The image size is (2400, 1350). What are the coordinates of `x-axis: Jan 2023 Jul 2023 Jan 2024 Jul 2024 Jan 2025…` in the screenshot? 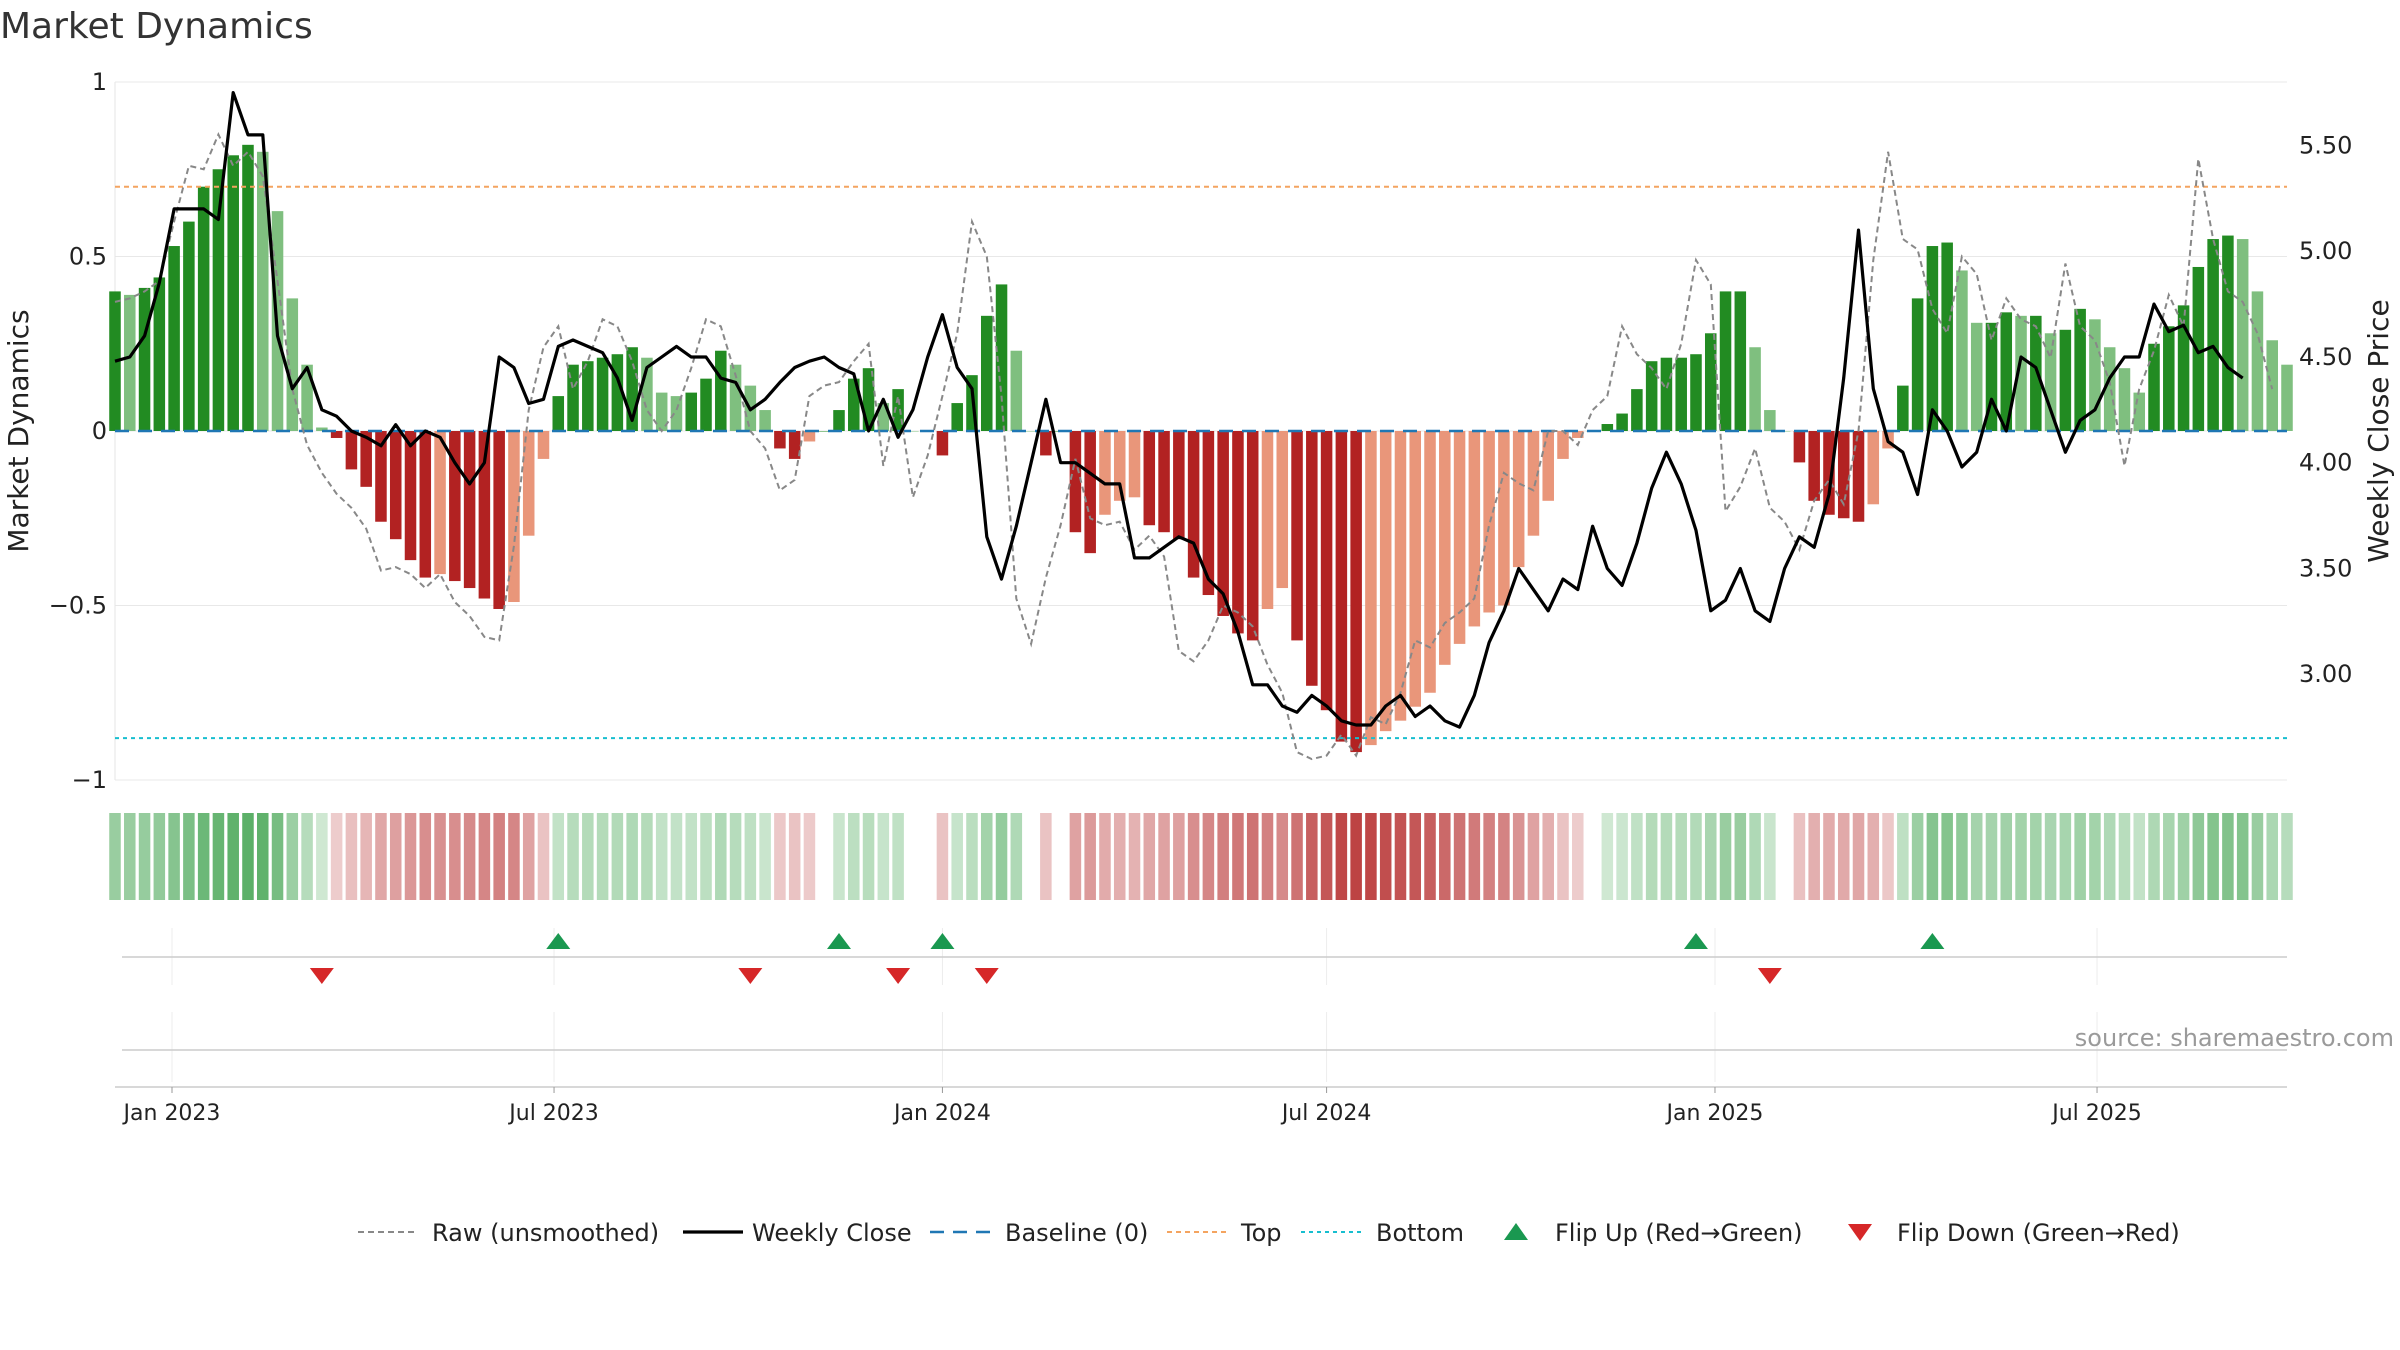 It's located at (1201, 1106).